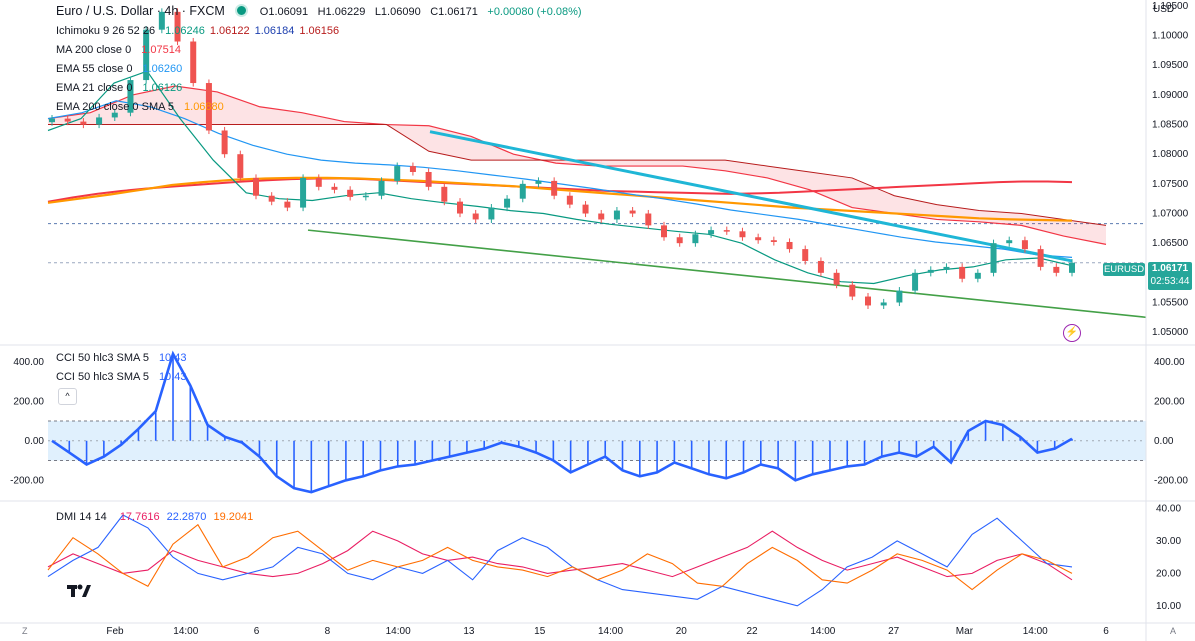 This screenshot has width=1195, height=641. I want to click on tradingview-logo, so click(78, 591).